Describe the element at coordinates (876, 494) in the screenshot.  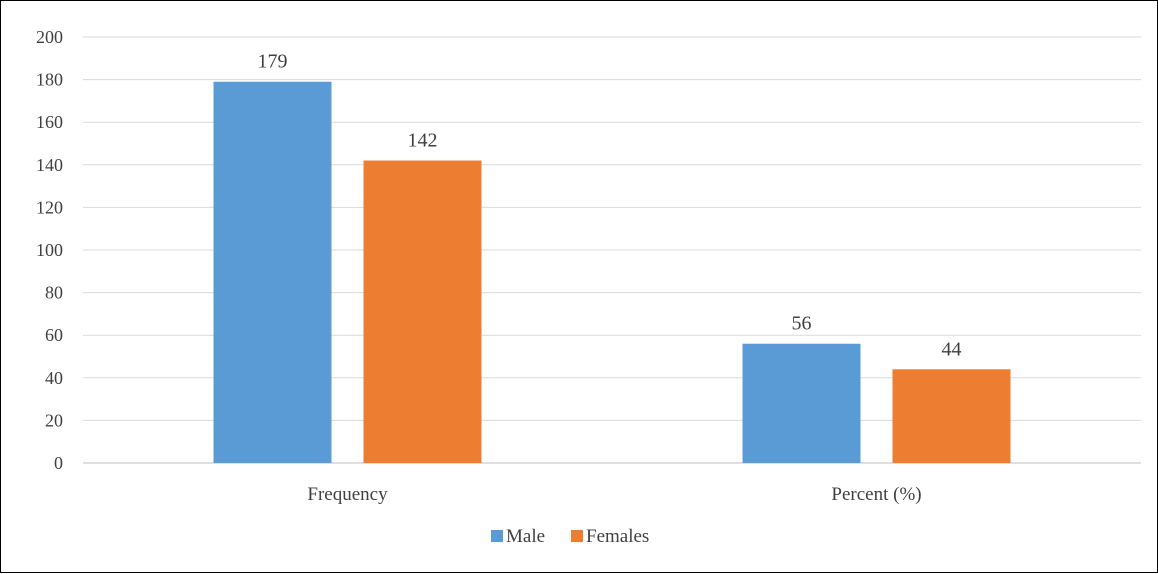
I see `x-category-label: Percent (%)` at that location.